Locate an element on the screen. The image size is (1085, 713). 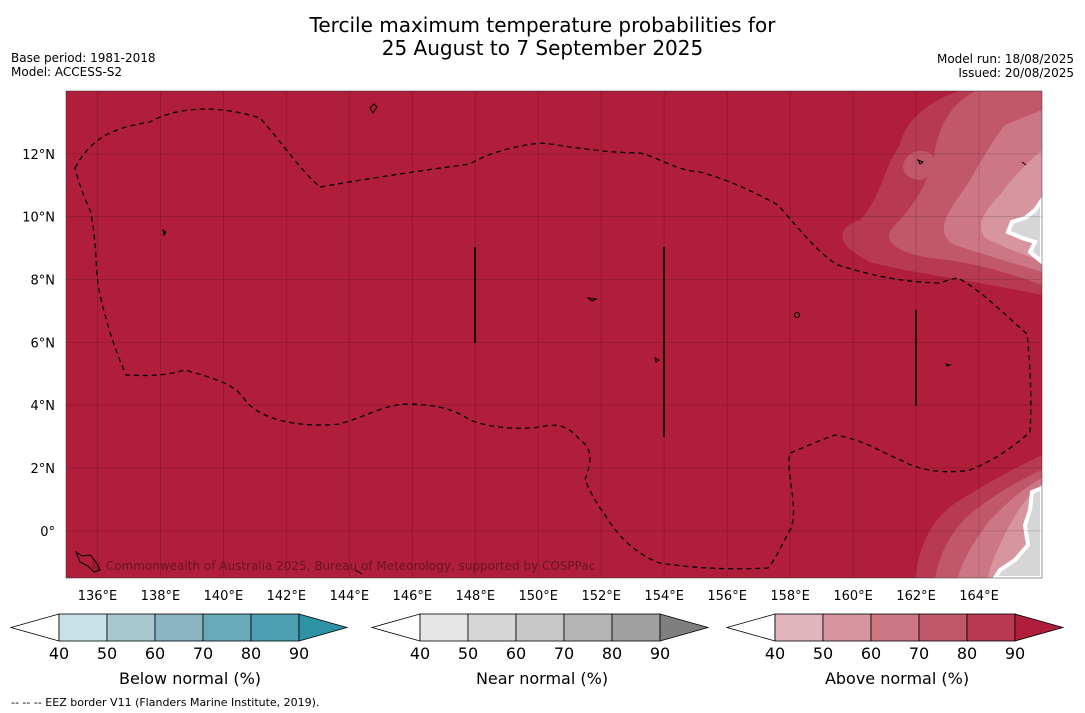
lon-tick-label: 152°E is located at coordinates (601, 596).